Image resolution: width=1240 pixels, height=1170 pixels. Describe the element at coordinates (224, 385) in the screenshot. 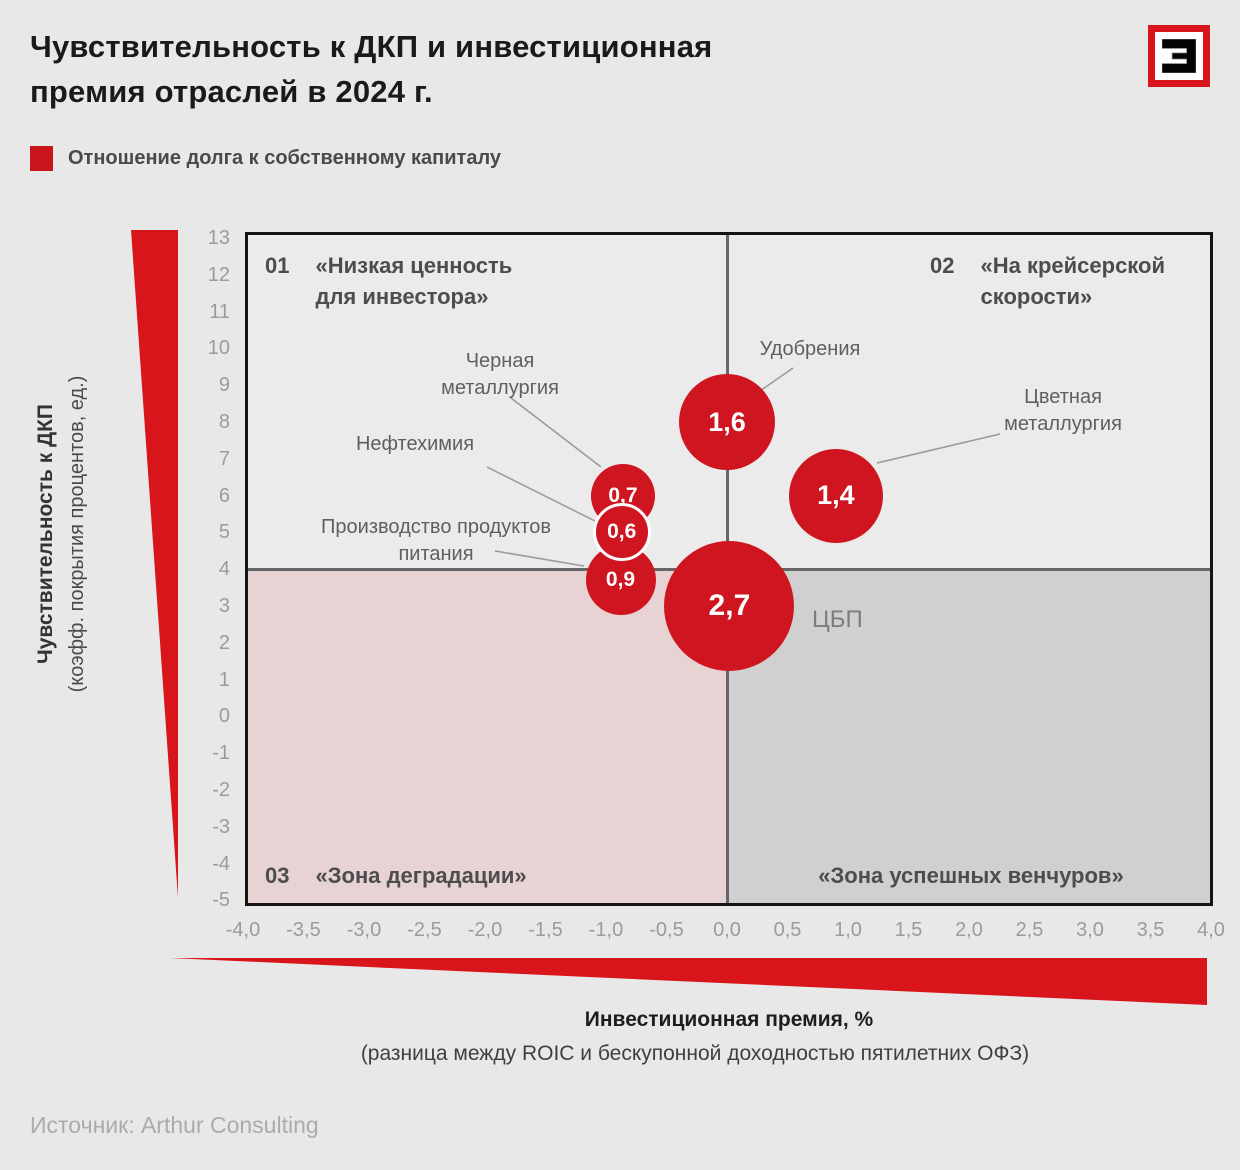

I see `y-tick-label: 9` at that location.